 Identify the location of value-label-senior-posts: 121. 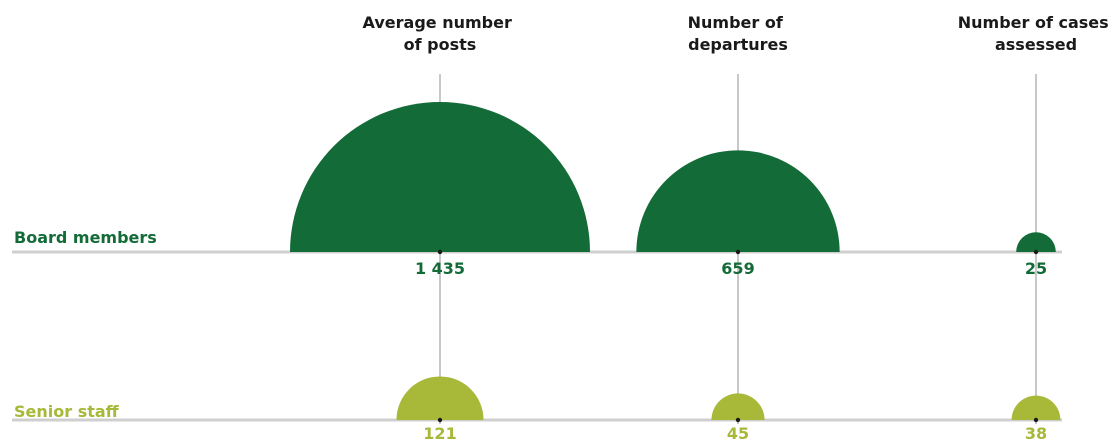
(439, 432).